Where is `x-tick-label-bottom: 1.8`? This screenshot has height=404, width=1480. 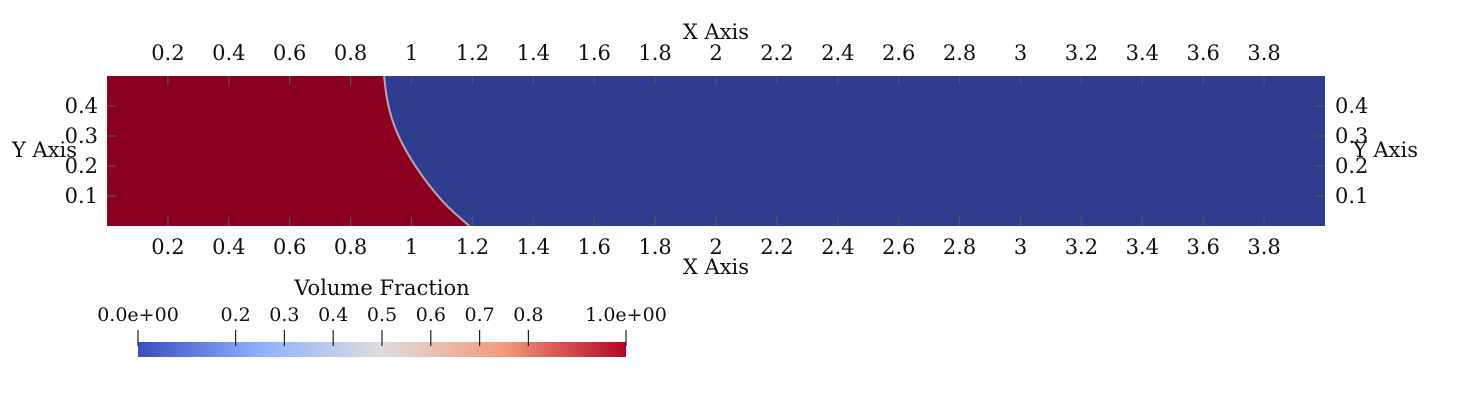
x-tick-label-bottom: 1.8 is located at coordinates (654, 247).